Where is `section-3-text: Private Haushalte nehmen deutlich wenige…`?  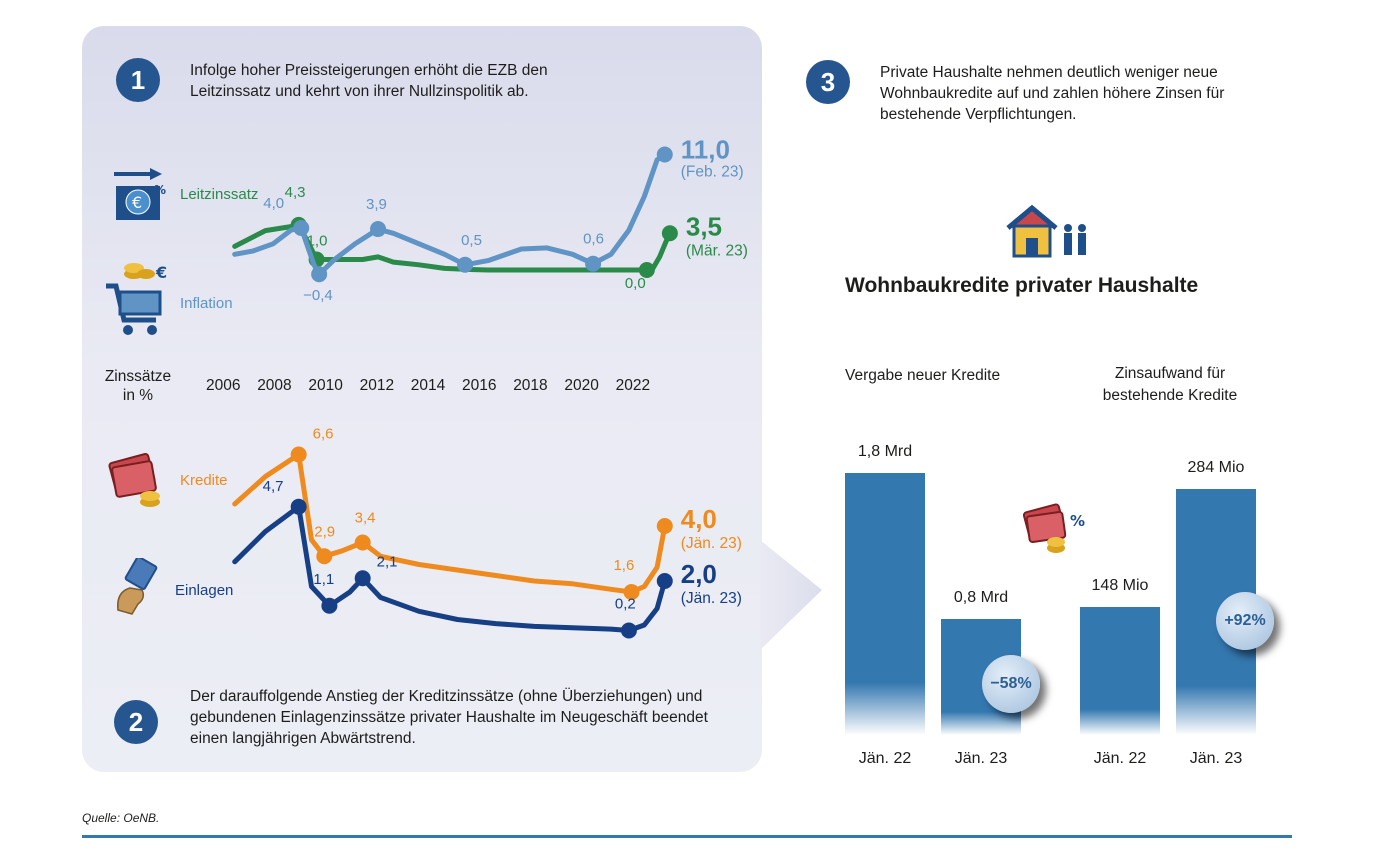
section-3-text: Private Haushalte nehmen deutlich wenige… is located at coordinates (1052, 93).